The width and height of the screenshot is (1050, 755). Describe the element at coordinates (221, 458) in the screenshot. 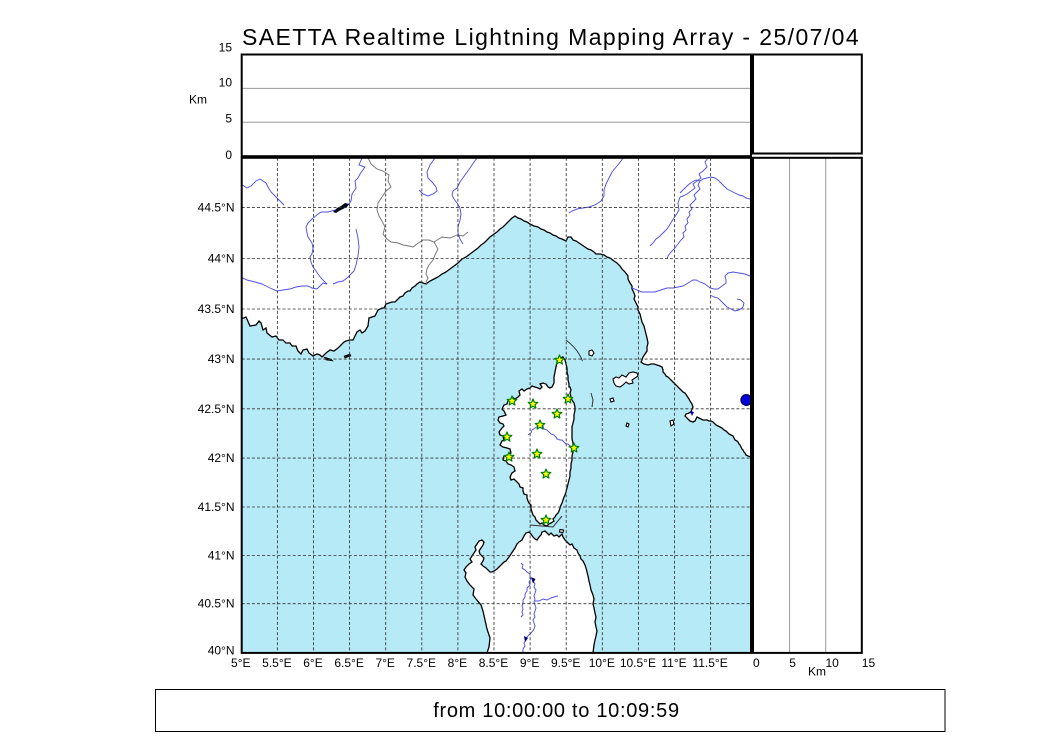

I see `svg-text: 42°N` at that location.